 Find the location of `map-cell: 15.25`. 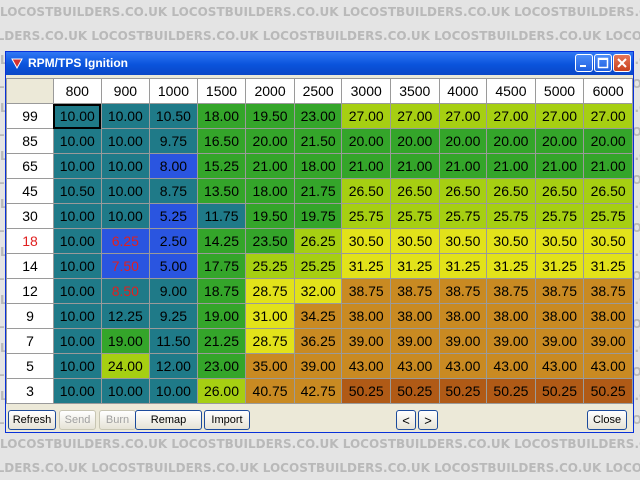

map-cell: 15.25 is located at coordinates (221, 166).